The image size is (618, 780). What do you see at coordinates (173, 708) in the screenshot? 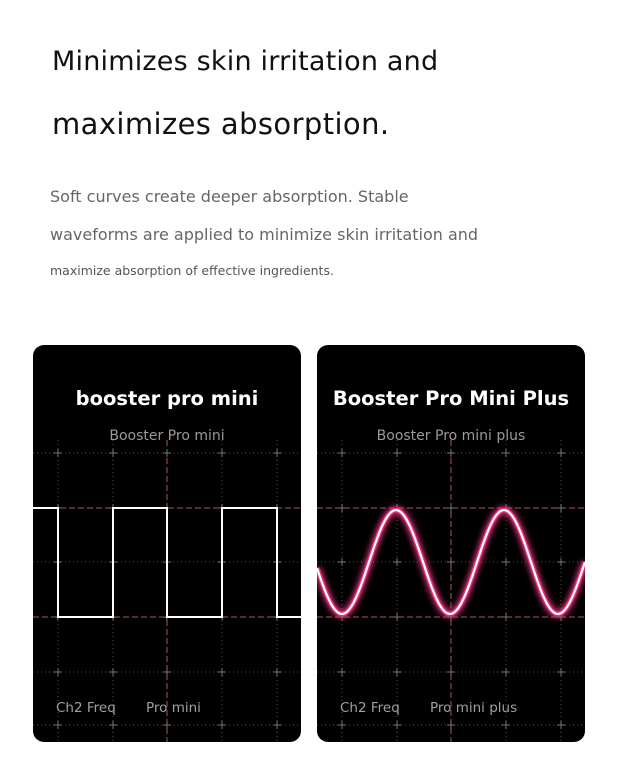
I see `model-label: Pro mini` at bounding box center [173, 708].